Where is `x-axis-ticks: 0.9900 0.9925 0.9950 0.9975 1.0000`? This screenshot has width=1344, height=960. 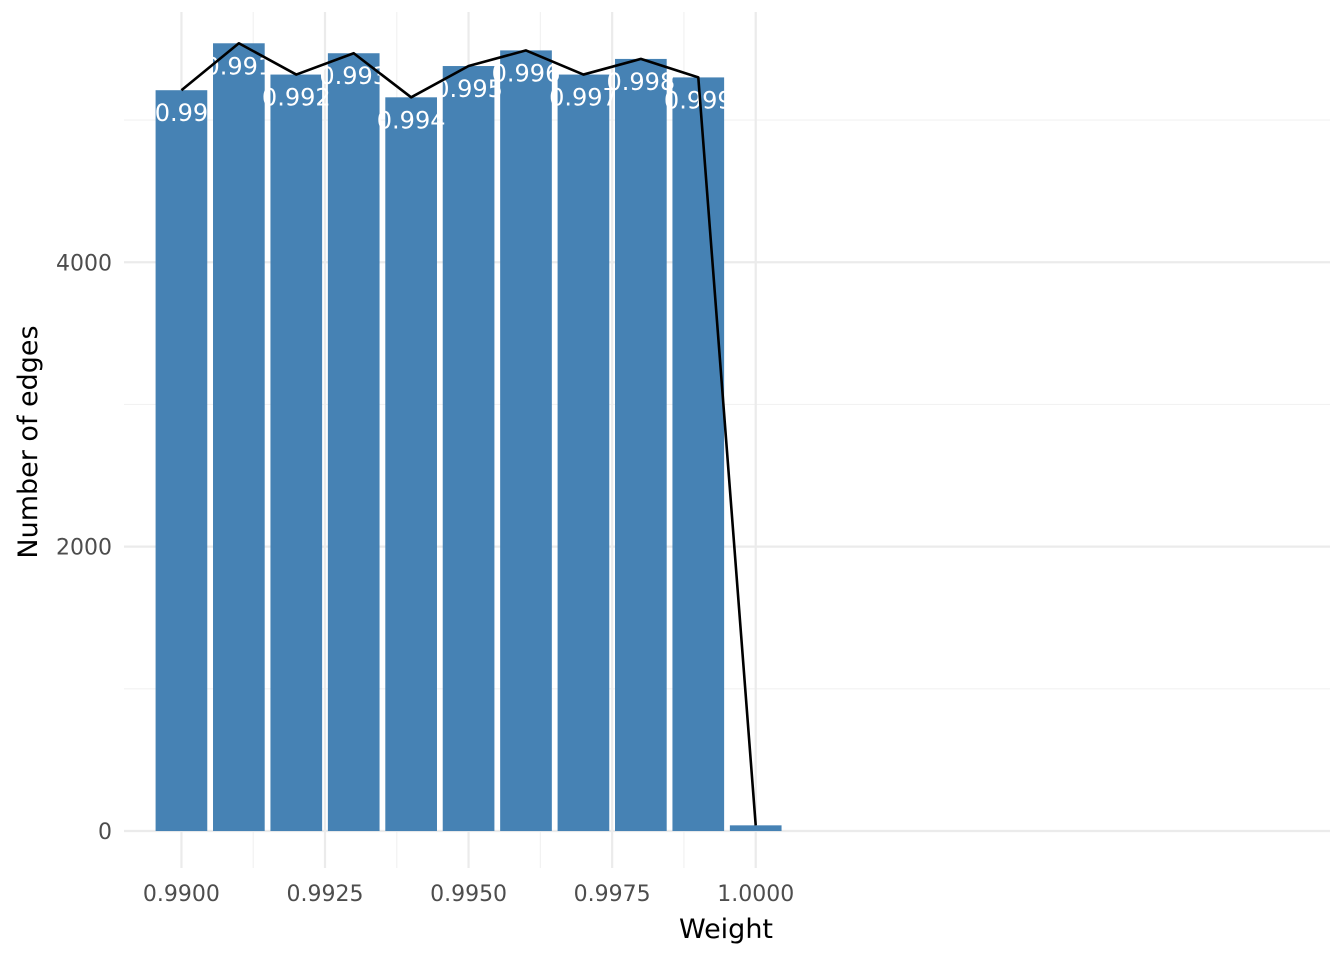
x-axis-ticks: 0.9900 0.9925 0.9950 0.9975 1.0000 is located at coordinates (468, 894).